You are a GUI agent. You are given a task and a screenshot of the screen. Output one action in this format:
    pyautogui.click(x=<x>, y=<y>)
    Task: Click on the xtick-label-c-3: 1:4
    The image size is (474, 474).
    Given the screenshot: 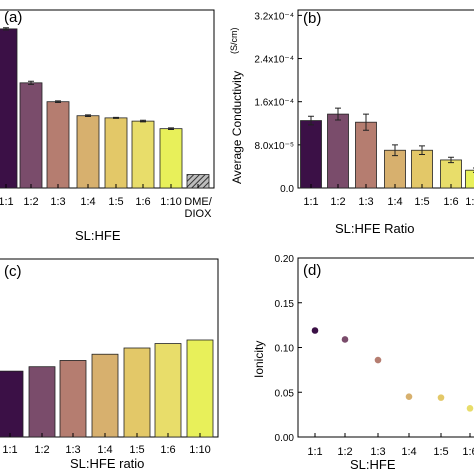 What is the action you would take?
    pyautogui.click(x=104, y=450)
    